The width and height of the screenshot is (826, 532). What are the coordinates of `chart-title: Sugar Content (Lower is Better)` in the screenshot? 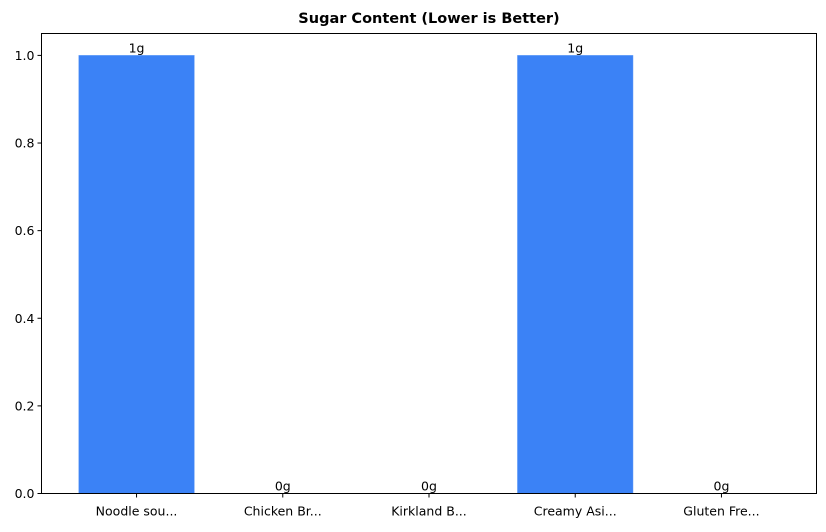 It's located at (428, 19).